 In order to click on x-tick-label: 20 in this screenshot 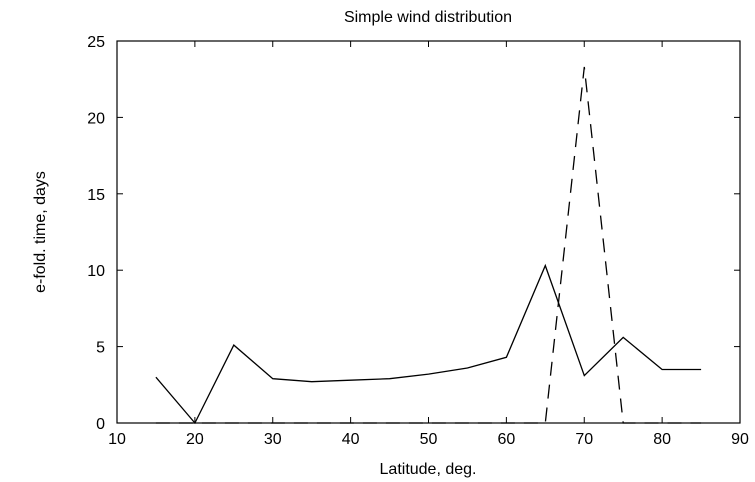, I will do `click(195, 439)`.